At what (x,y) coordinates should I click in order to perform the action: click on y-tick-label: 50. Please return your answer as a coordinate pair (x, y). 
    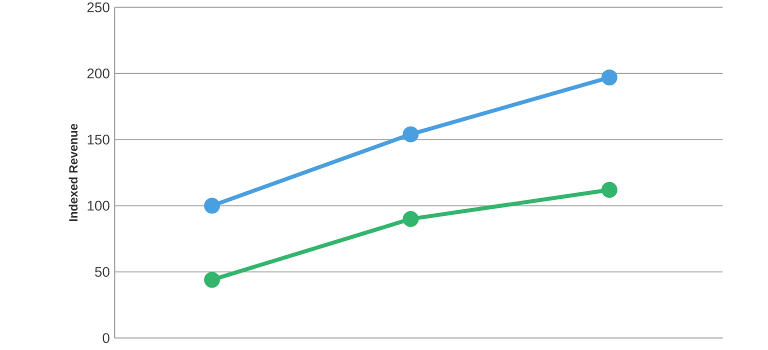
    Looking at the image, I should click on (102, 271).